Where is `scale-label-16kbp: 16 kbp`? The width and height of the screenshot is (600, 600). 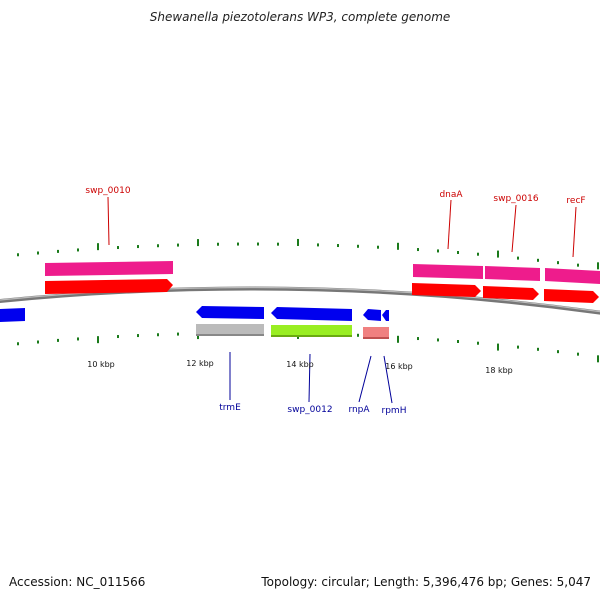 scale-label-16kbp: 16 kbp is located at coordinates (399, 366).